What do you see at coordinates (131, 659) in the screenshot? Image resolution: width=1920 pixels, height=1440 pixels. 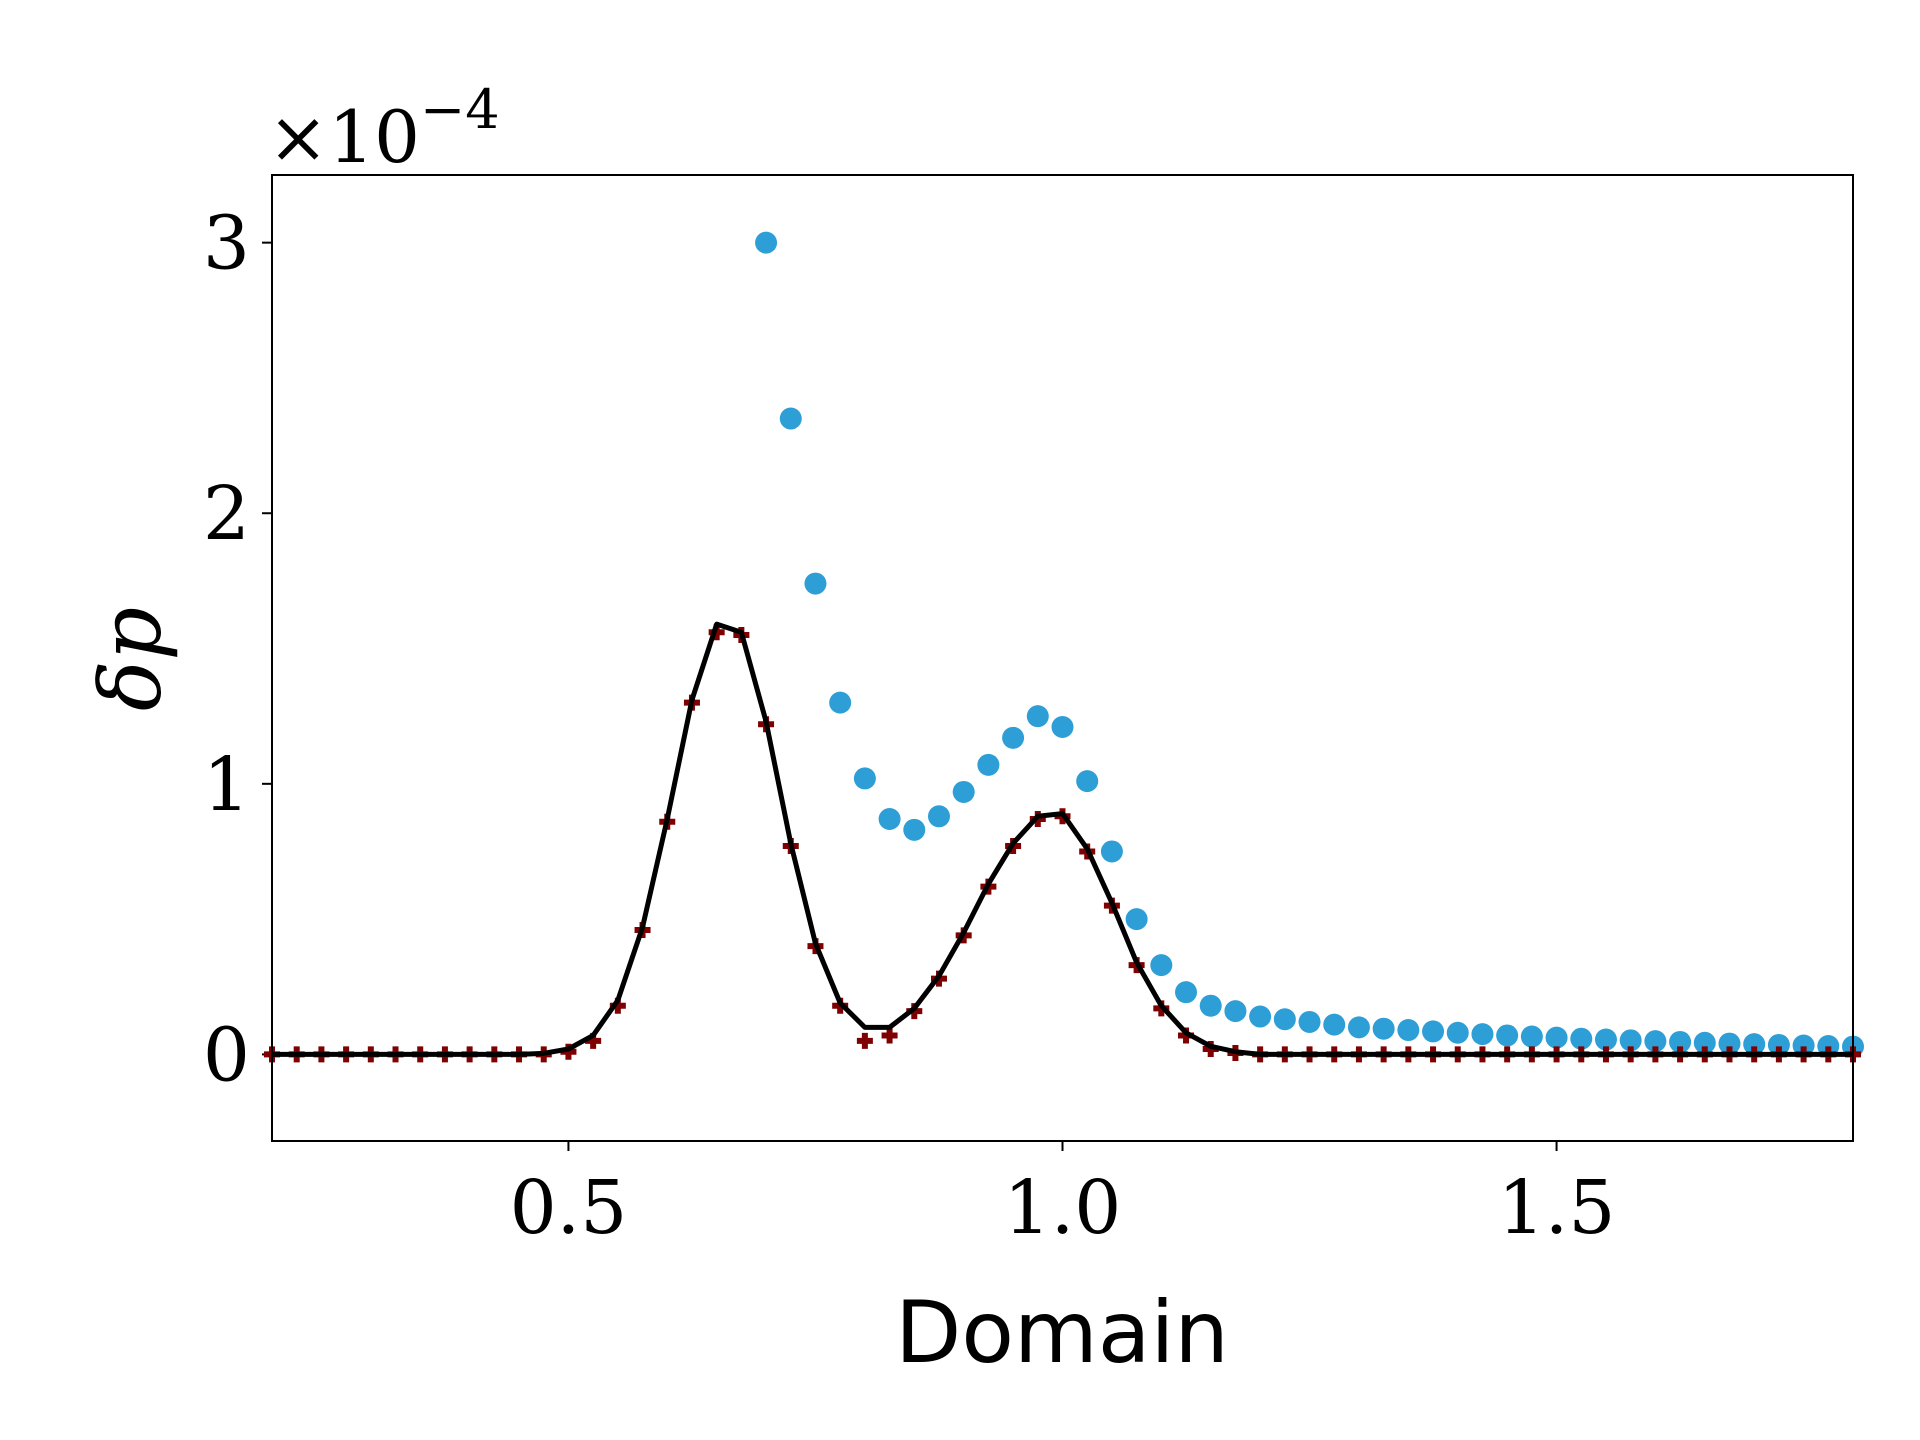 I see `y-axis-label: δp` at bounding box center [131, 659].